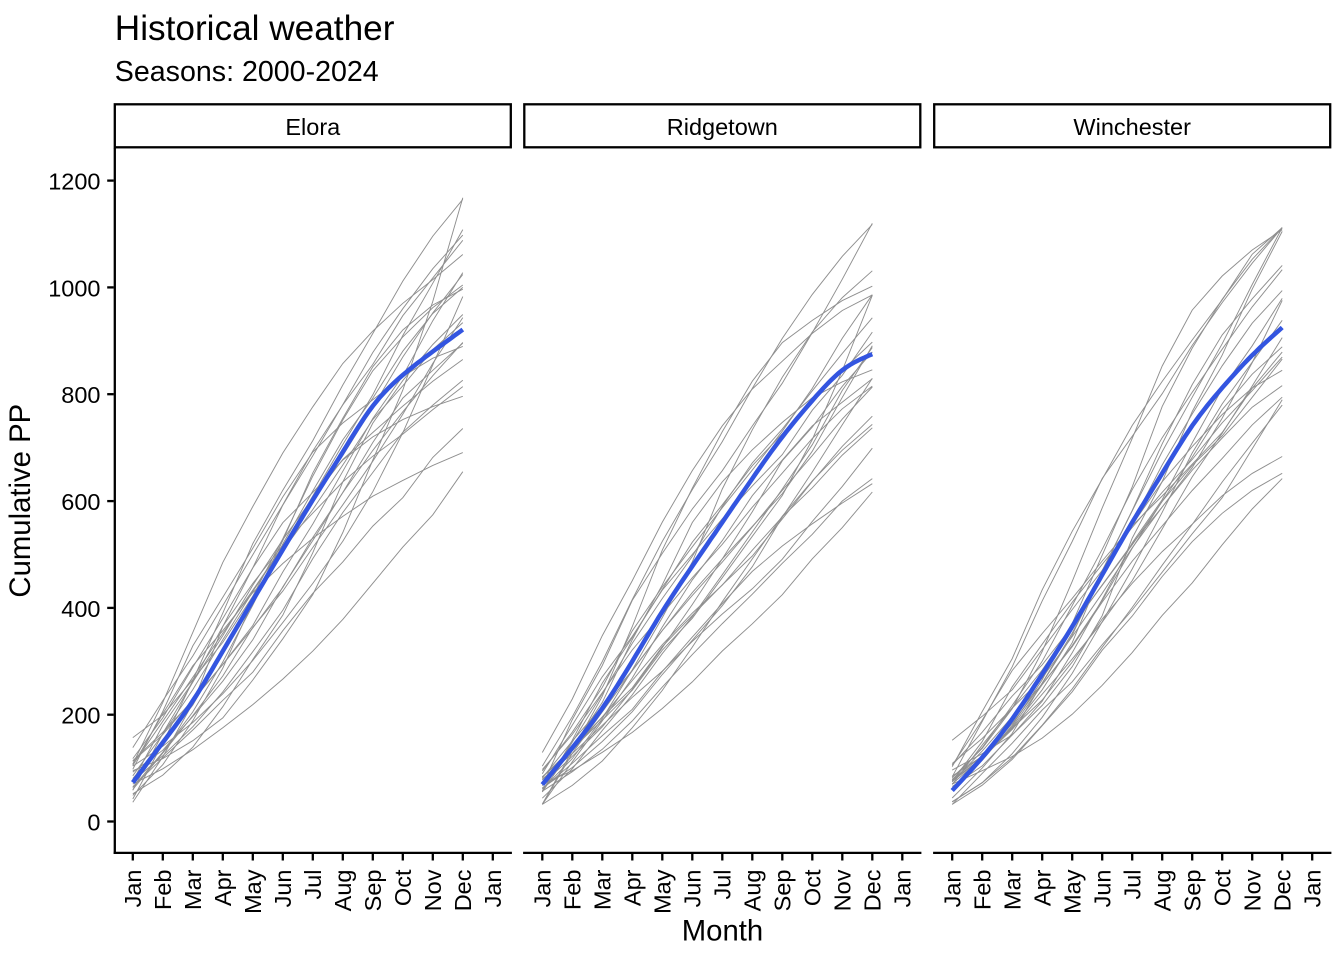  Describe the element at coordinates (1132, 127) in the screenshot. I see `svg-text: Winchester` at that location.